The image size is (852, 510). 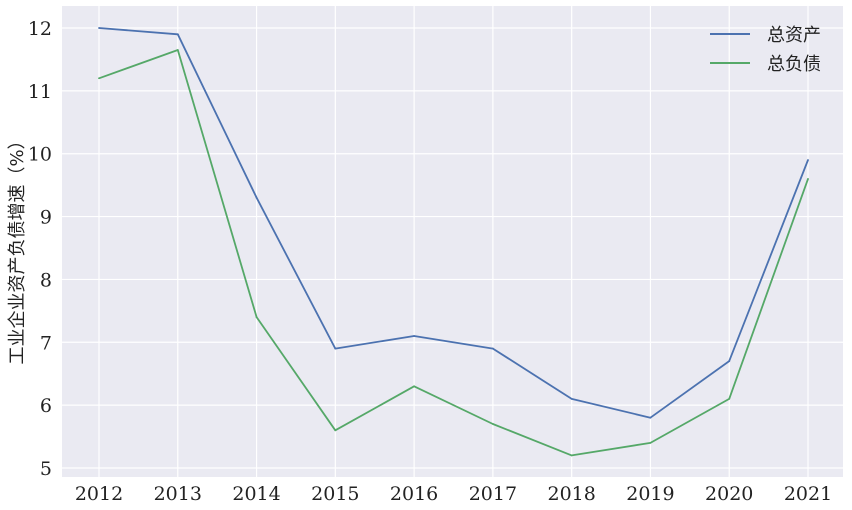 What do you see at coordinates (40, 92) in the screenshot?
I see `y-tick-label: 11` at bounding box center [40, 92].